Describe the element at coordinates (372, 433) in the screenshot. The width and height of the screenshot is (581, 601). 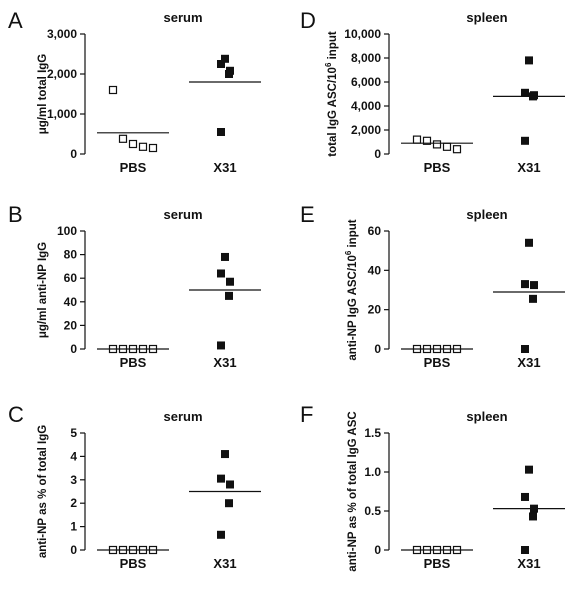
I see `y-tick-label: 1.5` at that location.